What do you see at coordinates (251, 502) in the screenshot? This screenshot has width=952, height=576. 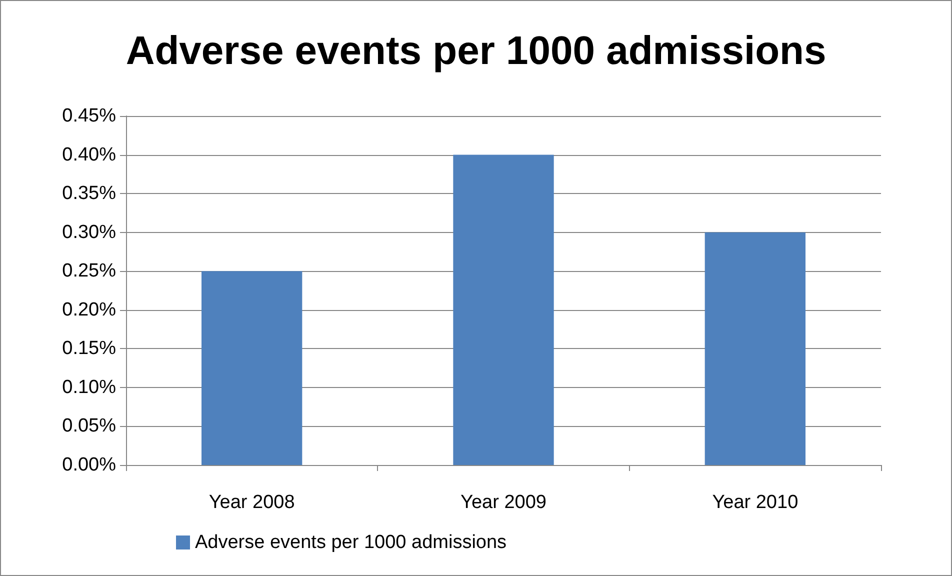 I see `x-tick-label: Year 2008` at bounding box center [251, 502].